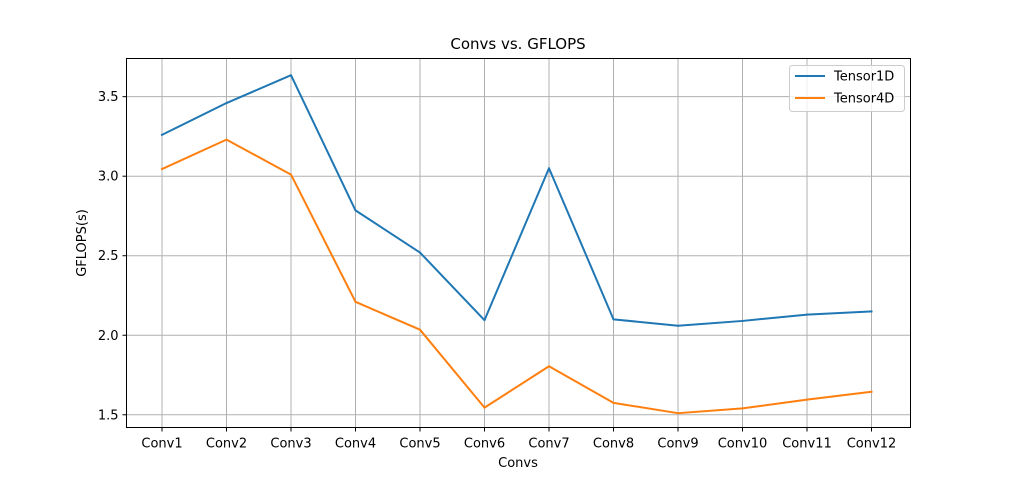 This screenshot has height=480, width=1011. I want to click on x-tick-label: Conv4, so click(355, 444).